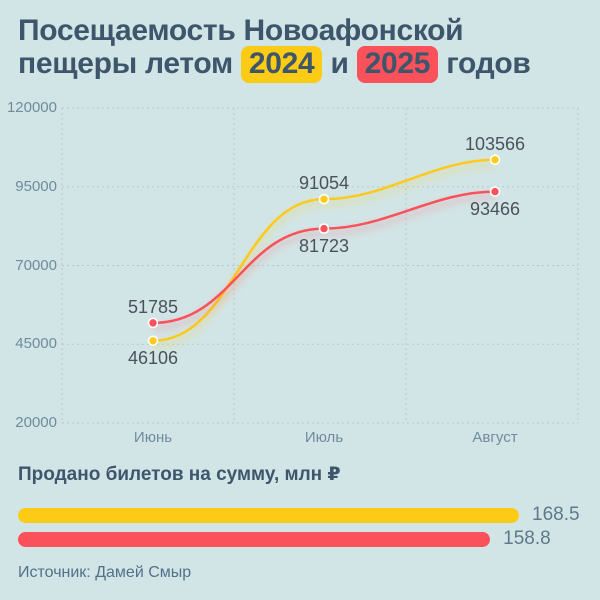 The width and height of the screenshot is (600, 600). I want to click on line-2025, so click(324, 257).